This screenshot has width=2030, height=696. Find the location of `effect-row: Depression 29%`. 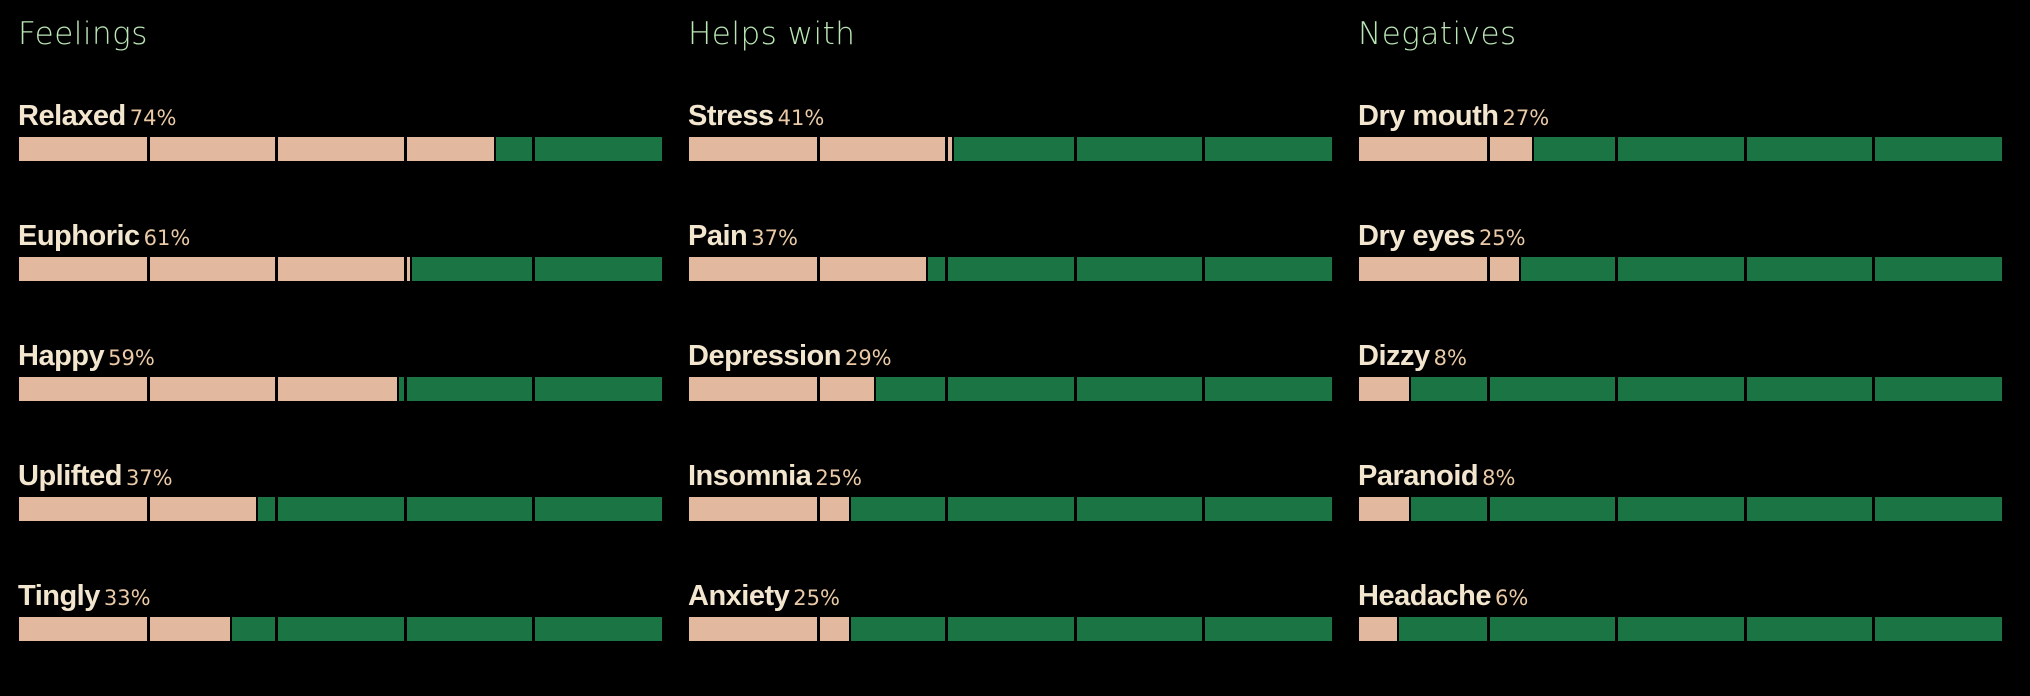

effect-row: Depression 29% is located at coordinates (1010, 396).